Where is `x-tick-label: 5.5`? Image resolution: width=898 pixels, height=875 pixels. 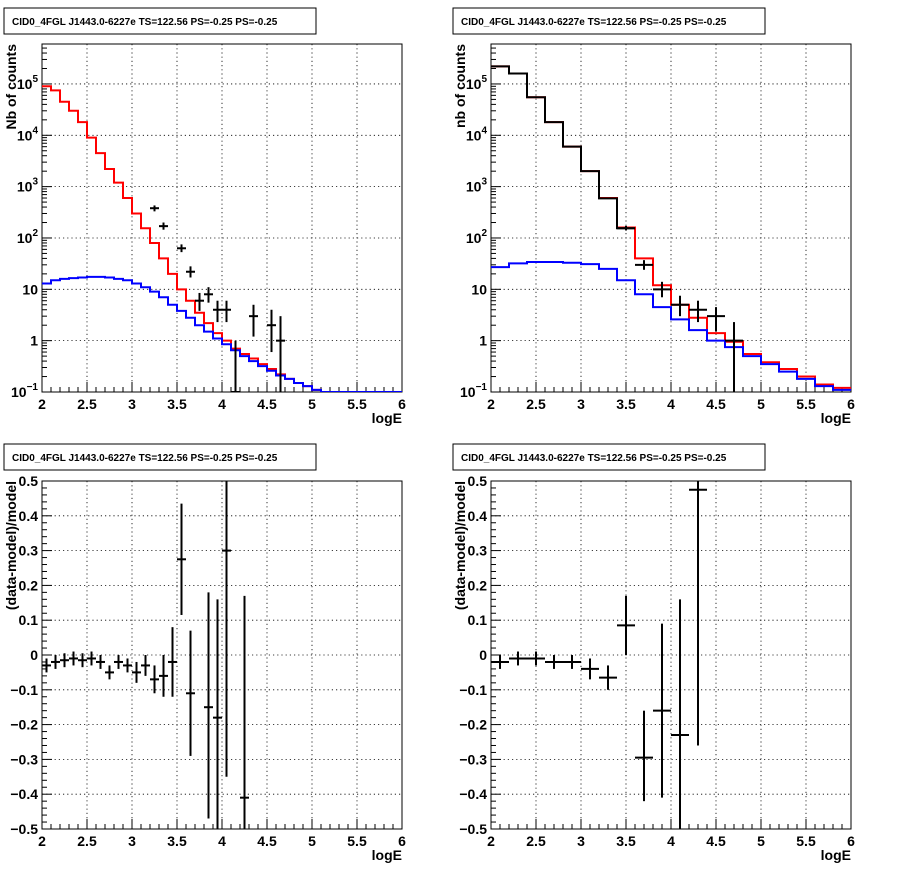 x-tick-label: 5.5 is located at coordinates (806, 404).